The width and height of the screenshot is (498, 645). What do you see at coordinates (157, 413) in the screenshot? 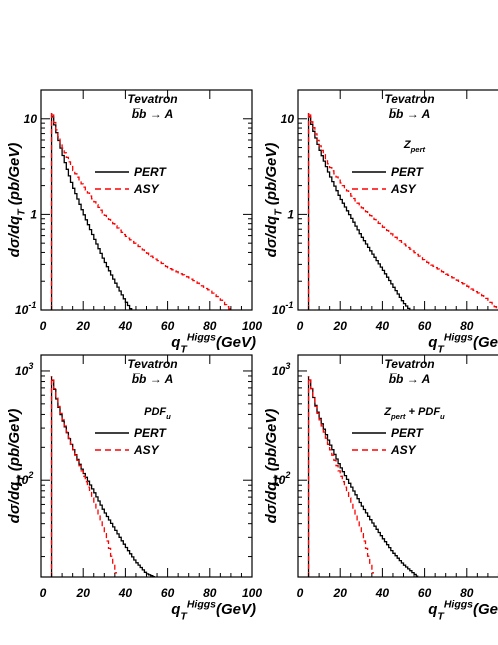
I see `inset-label: PDFu​` at bounding box center [157, 413].